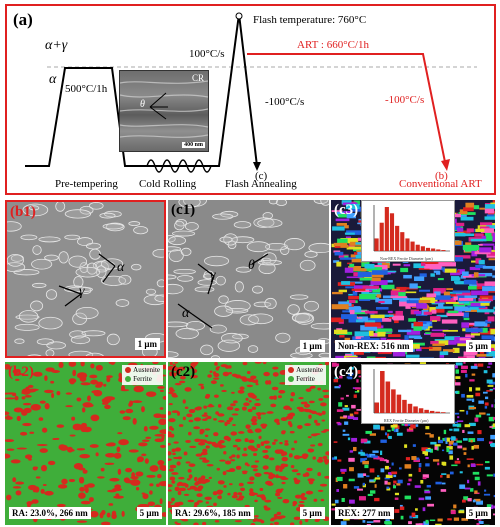 This screenshot has width=500, height=527. I want to click on c1-scale-bar: 1 μm, so click(312, 346).